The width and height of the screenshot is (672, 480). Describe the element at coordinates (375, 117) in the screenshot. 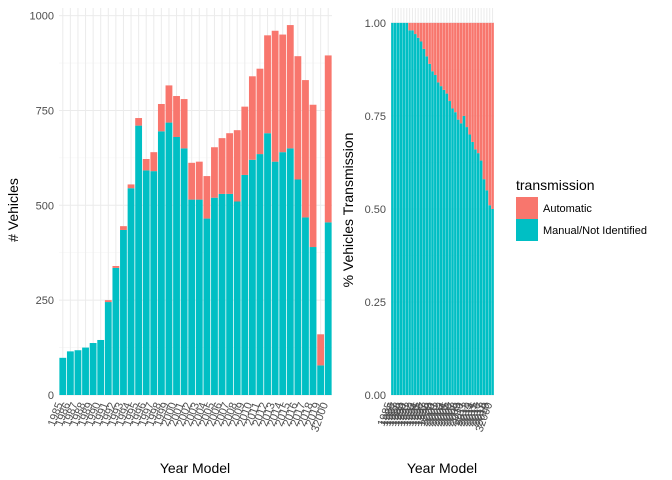

I see `y-tick-label: 0.75` at that location.